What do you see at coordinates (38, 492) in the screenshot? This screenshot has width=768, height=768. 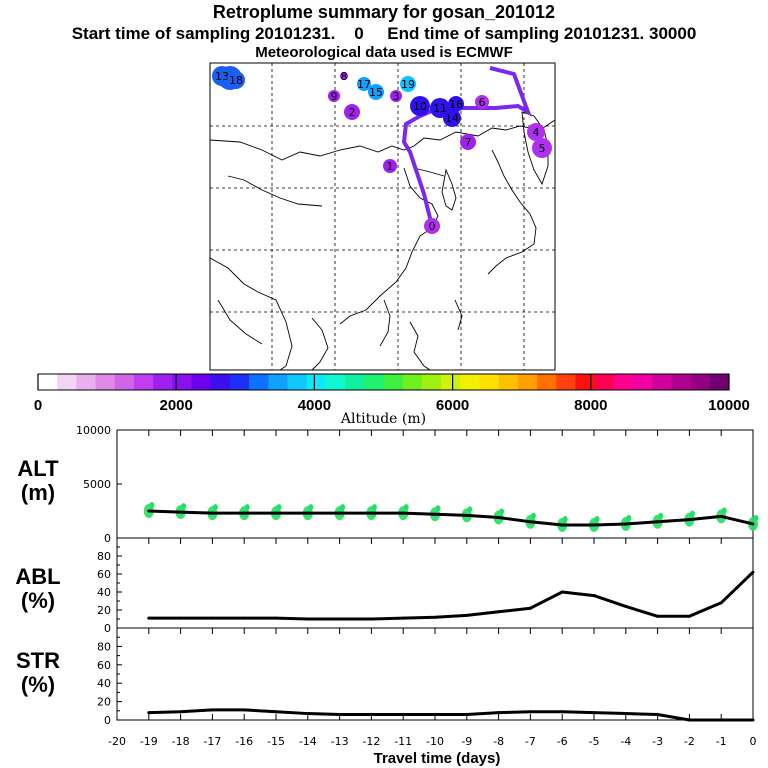 I see `panel-label-unit: (m)` at bounding box center [38, 492].